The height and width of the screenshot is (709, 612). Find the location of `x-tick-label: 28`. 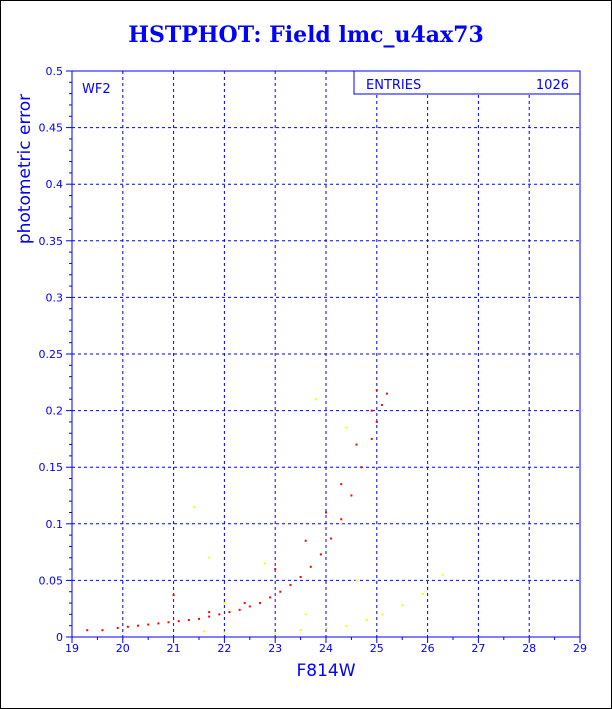

x-tick-label: 28 is located at coordinates (529, 648).